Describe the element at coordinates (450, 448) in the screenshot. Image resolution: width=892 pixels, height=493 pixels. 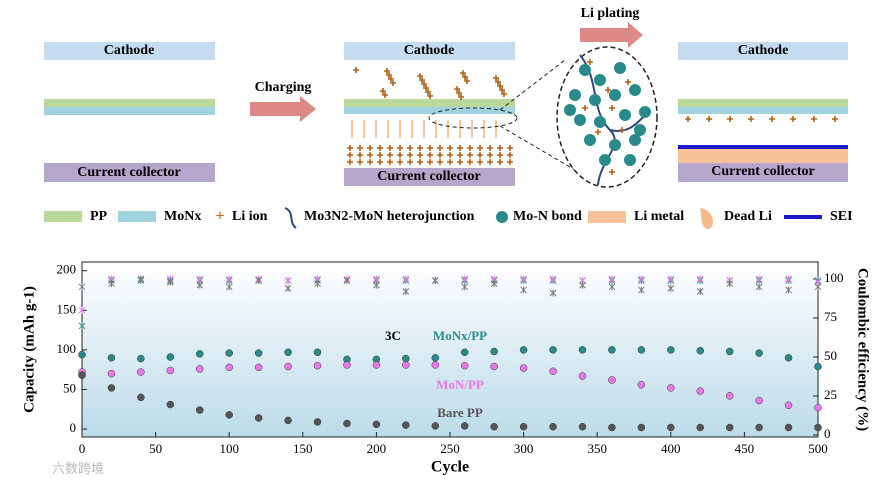
I see `x-tick-label: 250` at that location.